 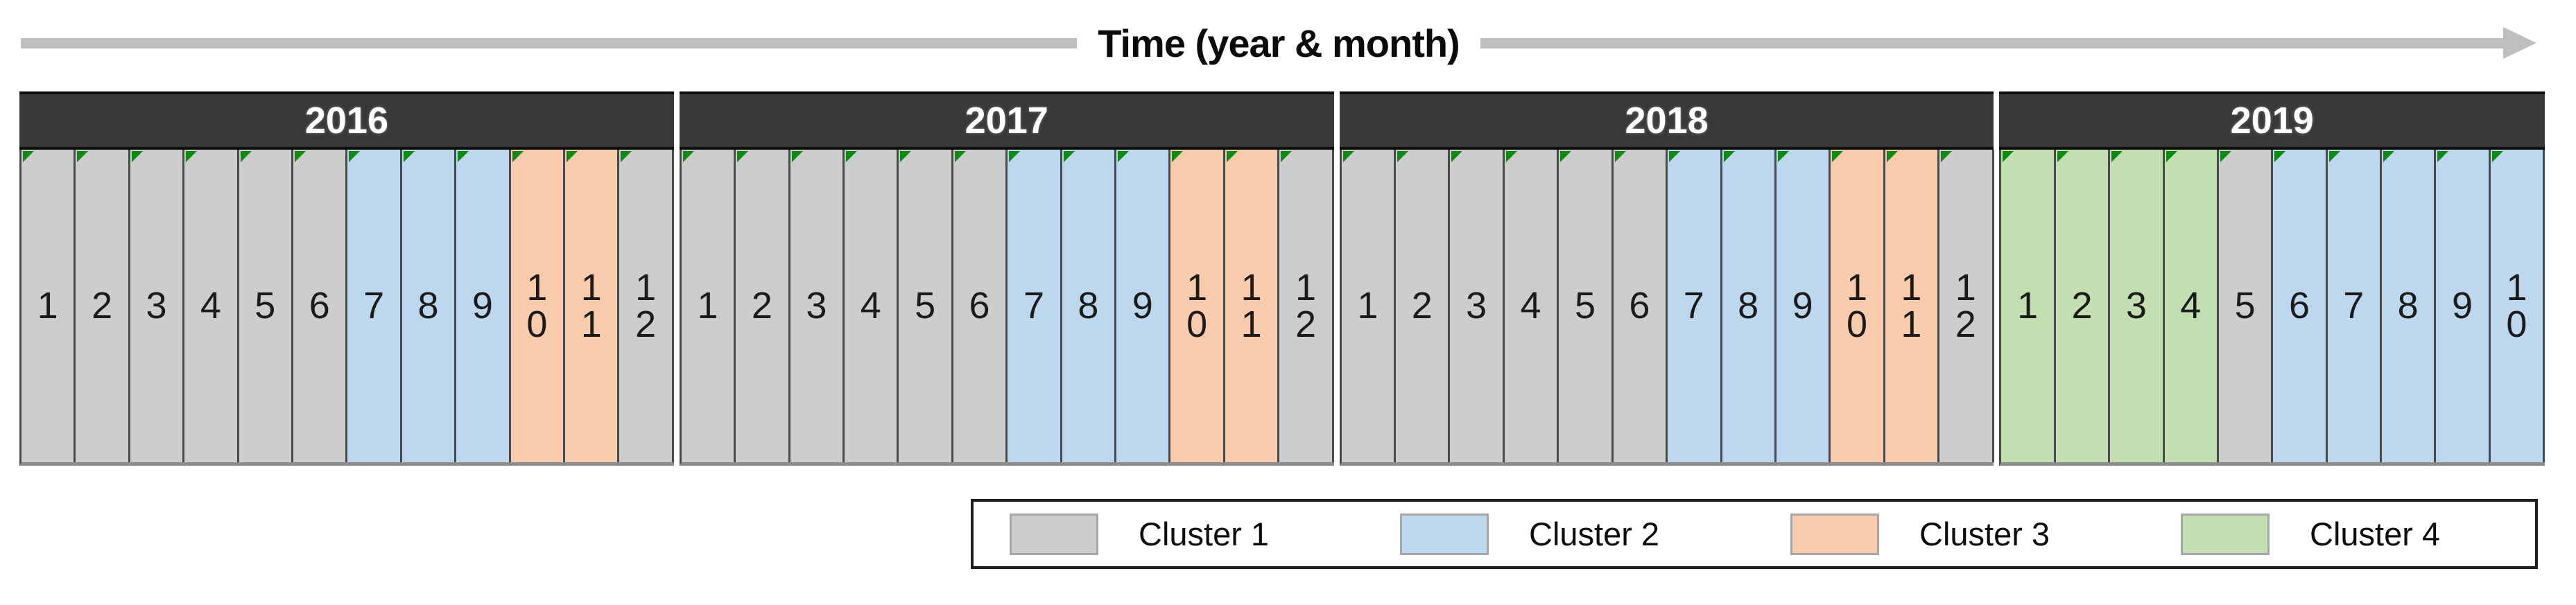 I want to click on month-cell-2017-2: 2, so click(x=763, y=306).